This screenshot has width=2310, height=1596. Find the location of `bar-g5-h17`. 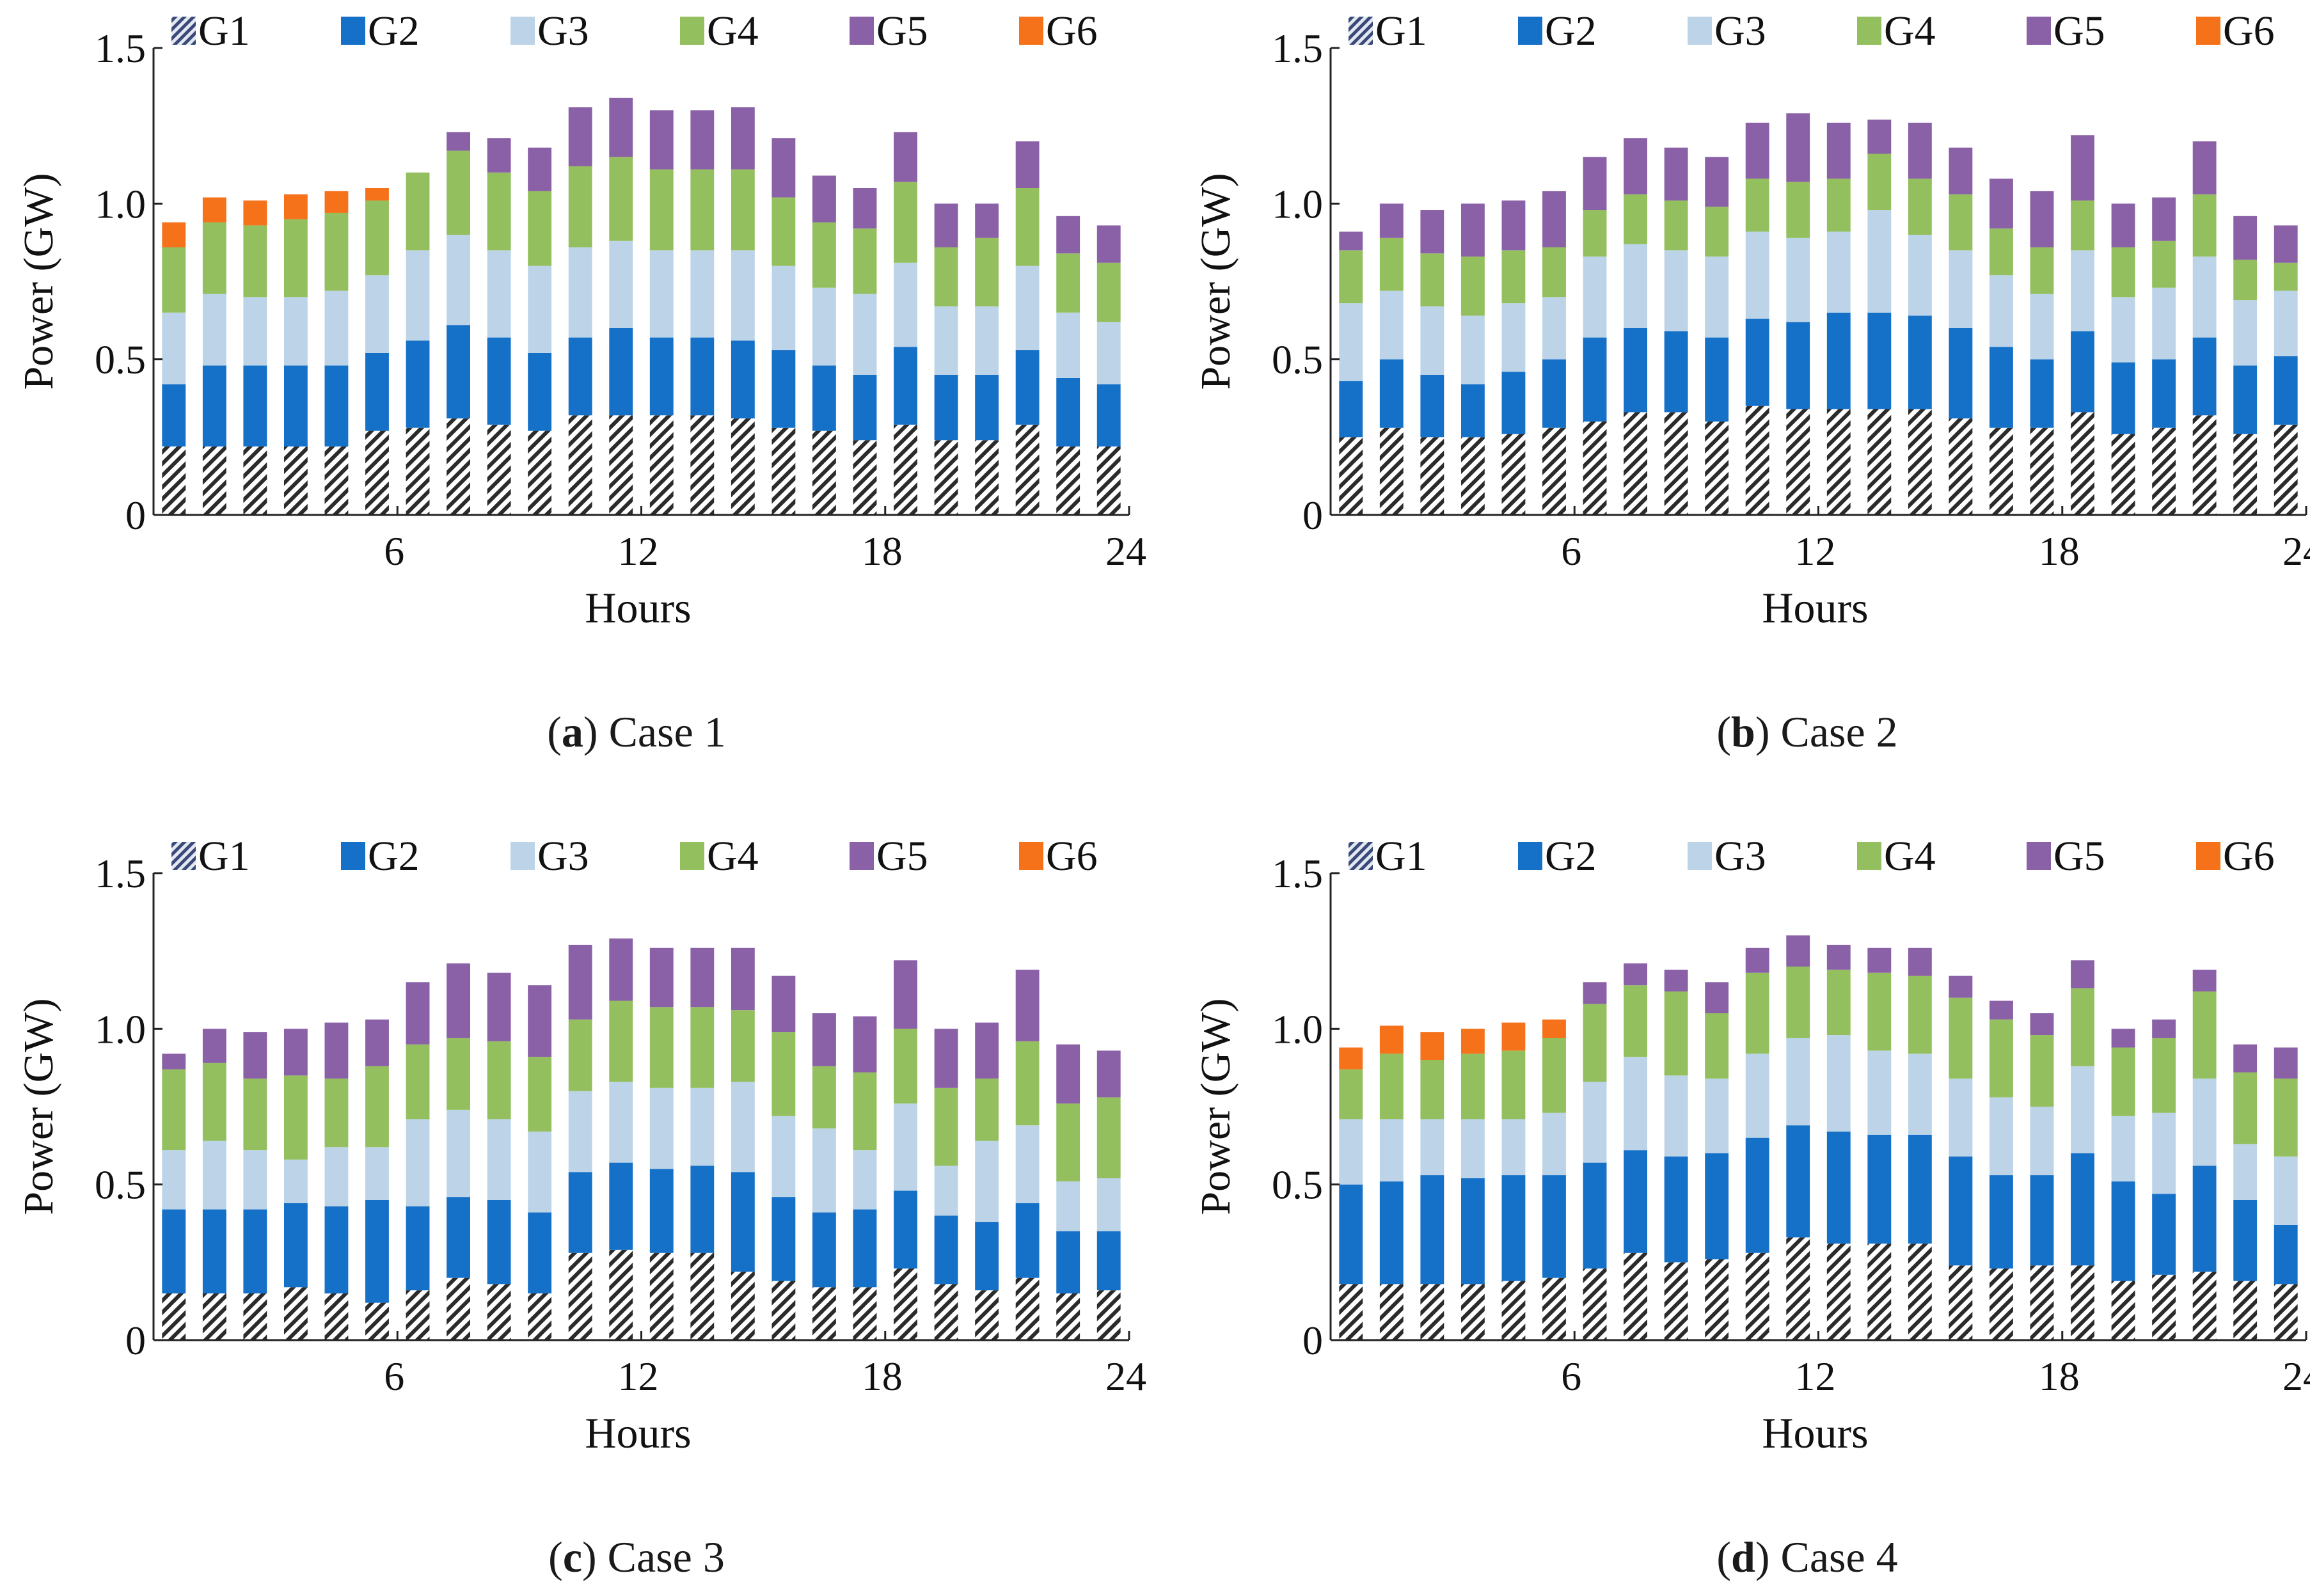

bar-g5-h17 is located at coordinates (2001, 1010).